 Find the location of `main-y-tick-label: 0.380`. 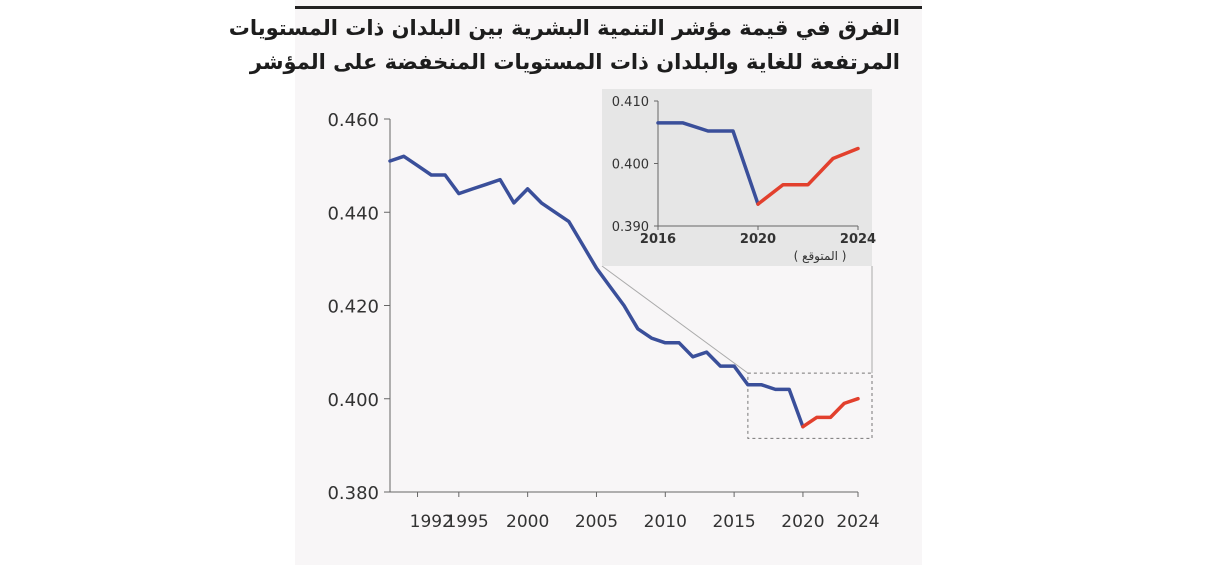

main-y-tick-label: 0.380 is located at coordinates (353, 493).